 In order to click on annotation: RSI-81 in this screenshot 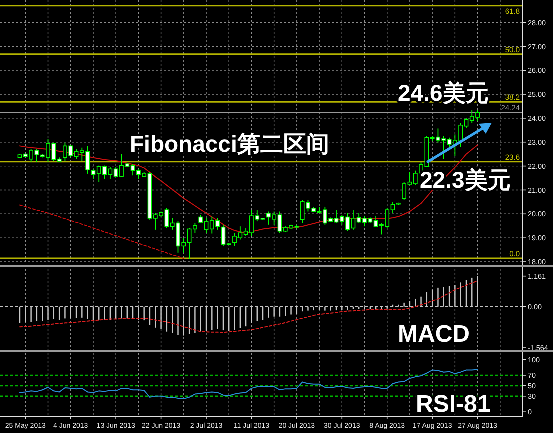, I will do `click(453, 404)`.